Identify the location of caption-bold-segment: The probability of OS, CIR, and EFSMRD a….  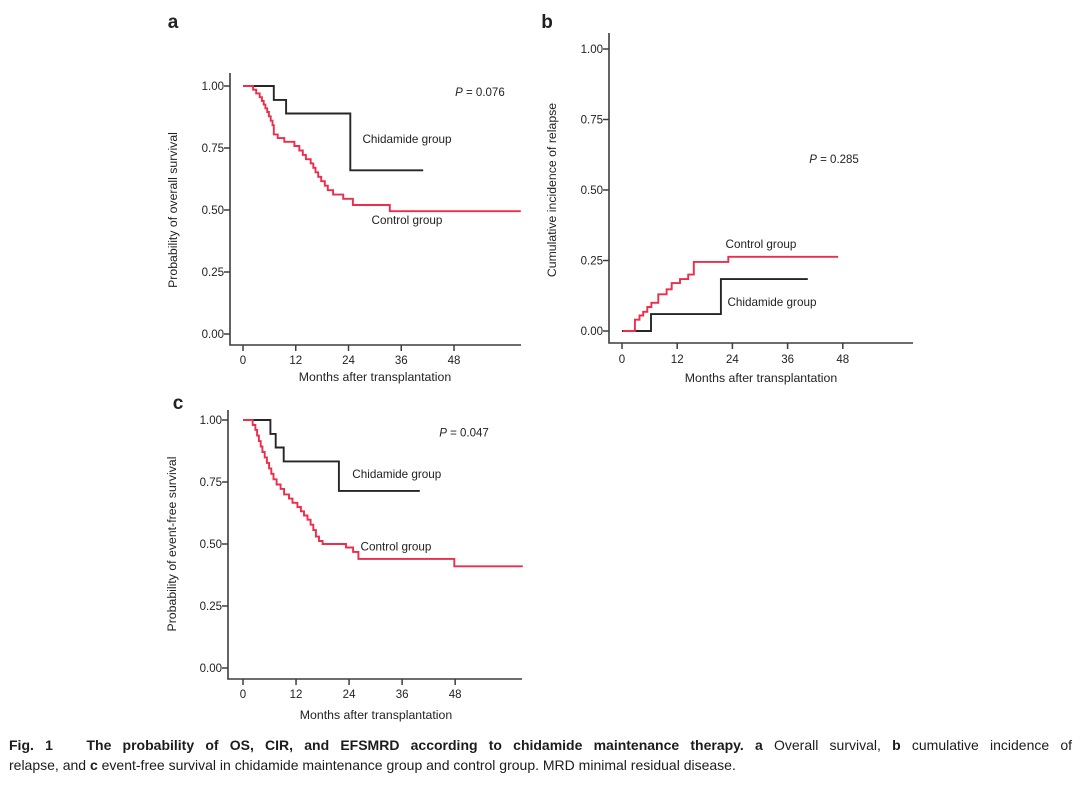
(415, 745).